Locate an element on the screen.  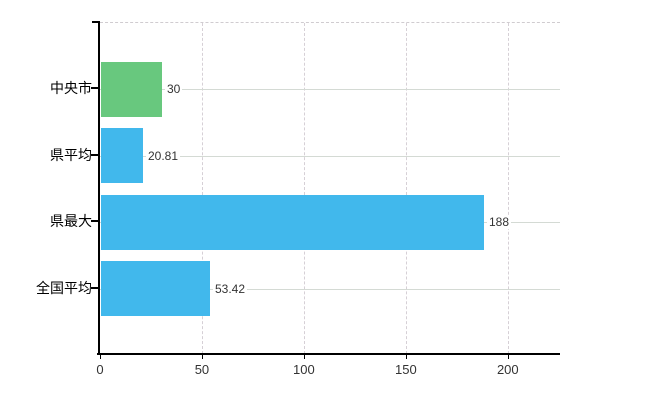
x-axis-tick-label: 0 is located at coordinates (100, 369).